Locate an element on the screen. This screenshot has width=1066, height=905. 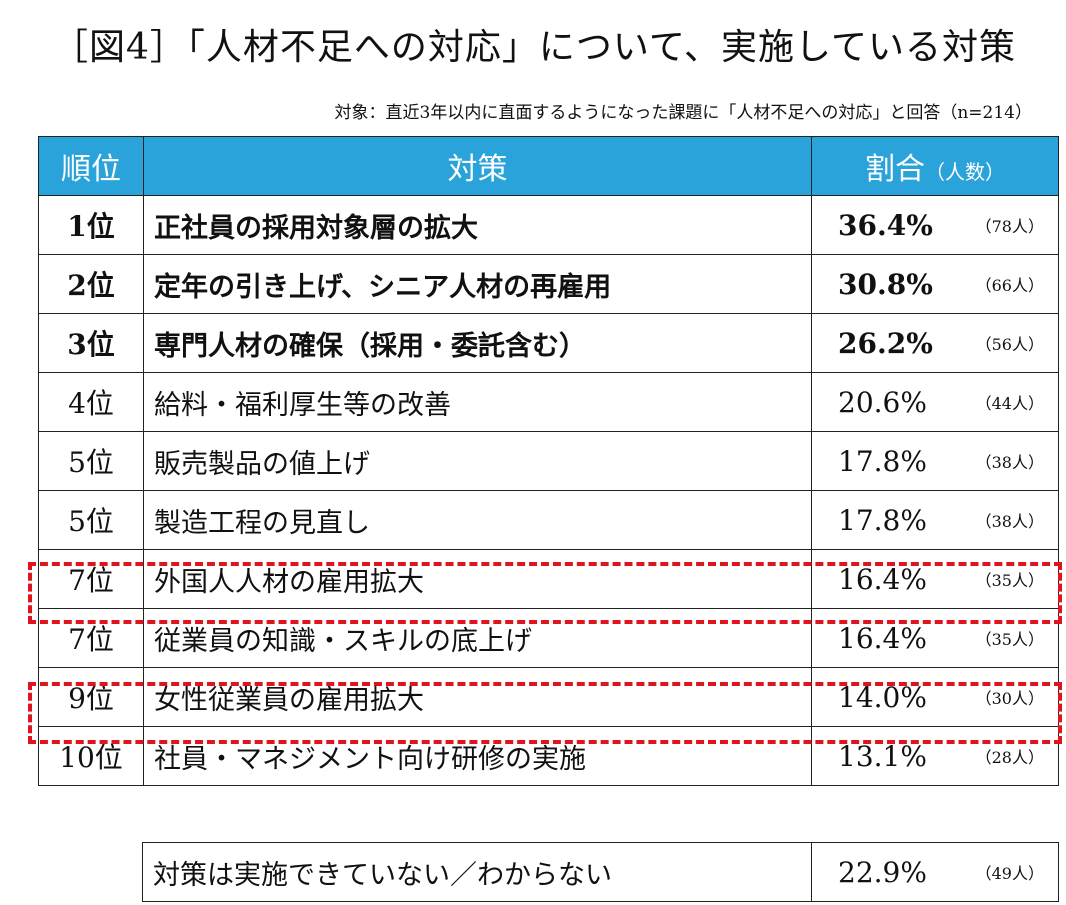
table-row: 9位 女性従業員の雇用拡大 14.0% （30人） is located at coordinates (548, 697).